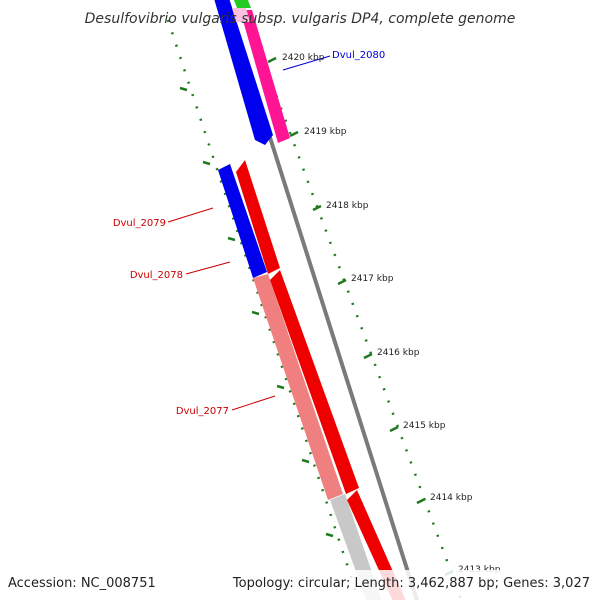 Image resolution: width=600 pixels, height=600 pixels. Describe the element at coordinates (241, 4) in the screenshot. I see `gene-feature-green-top` at that location.